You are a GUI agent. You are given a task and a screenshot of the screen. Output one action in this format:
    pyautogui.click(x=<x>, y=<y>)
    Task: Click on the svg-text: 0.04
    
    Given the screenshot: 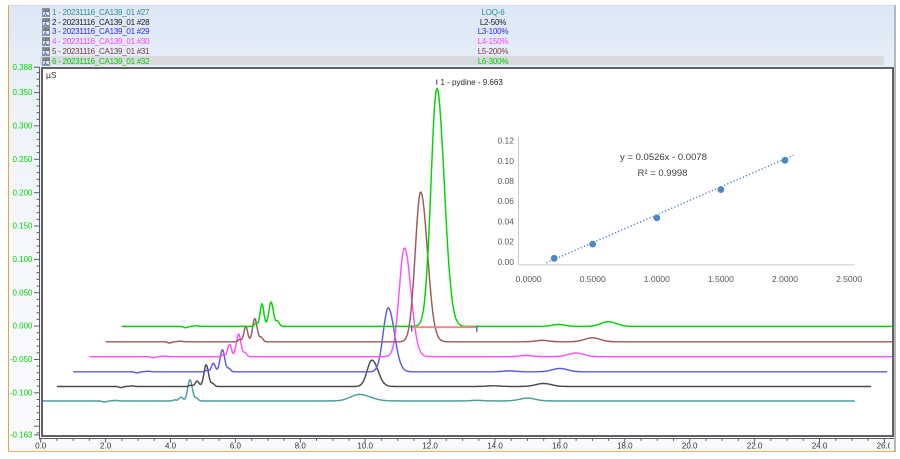 What is the action you would take?
    pyautogui.click(x=505, y=221)
    